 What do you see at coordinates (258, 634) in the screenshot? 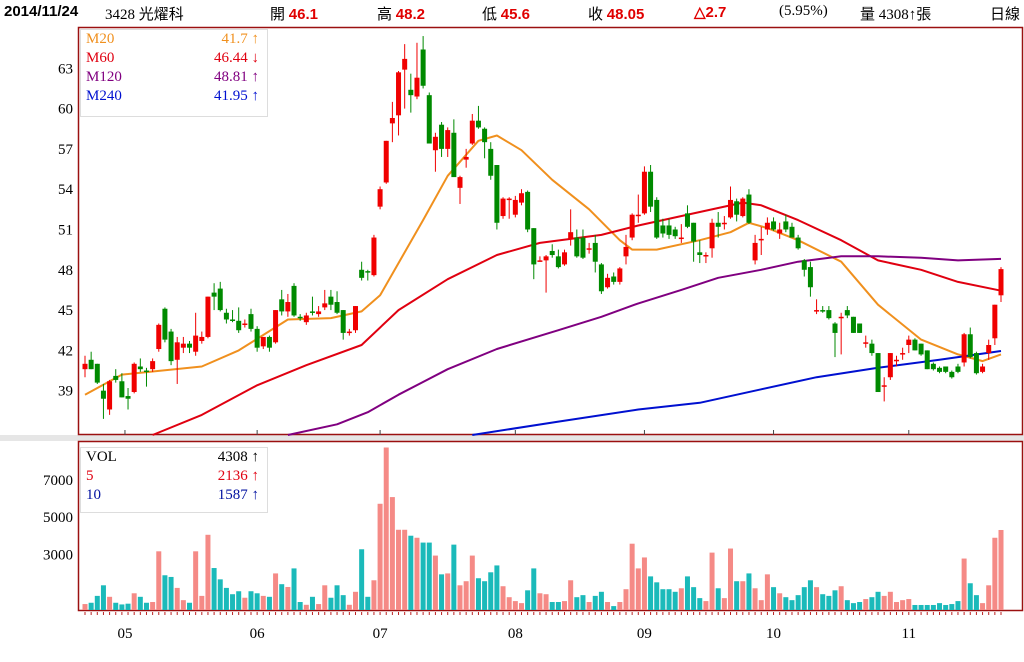
I see `month-label: 06` at bounding box center [258, 634].